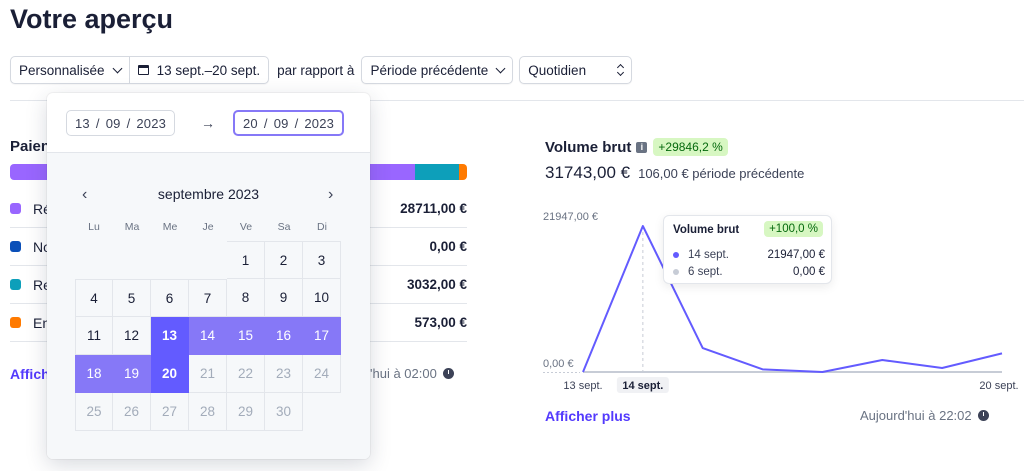 Image resolution: width=1024 pixels, height=471 pixels. What do you see at coordinates (30, 374) in the screenshot?
I see `show-more-link: Affich` at bounding box center [30, 374].